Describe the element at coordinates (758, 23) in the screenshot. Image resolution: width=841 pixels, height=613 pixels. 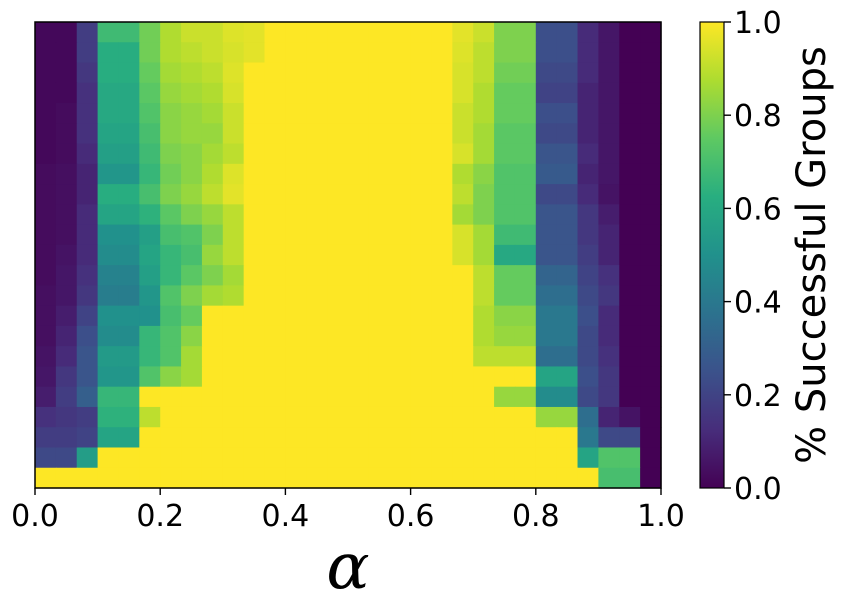
I see `colorbar-tick-label: 1.0` at that location.